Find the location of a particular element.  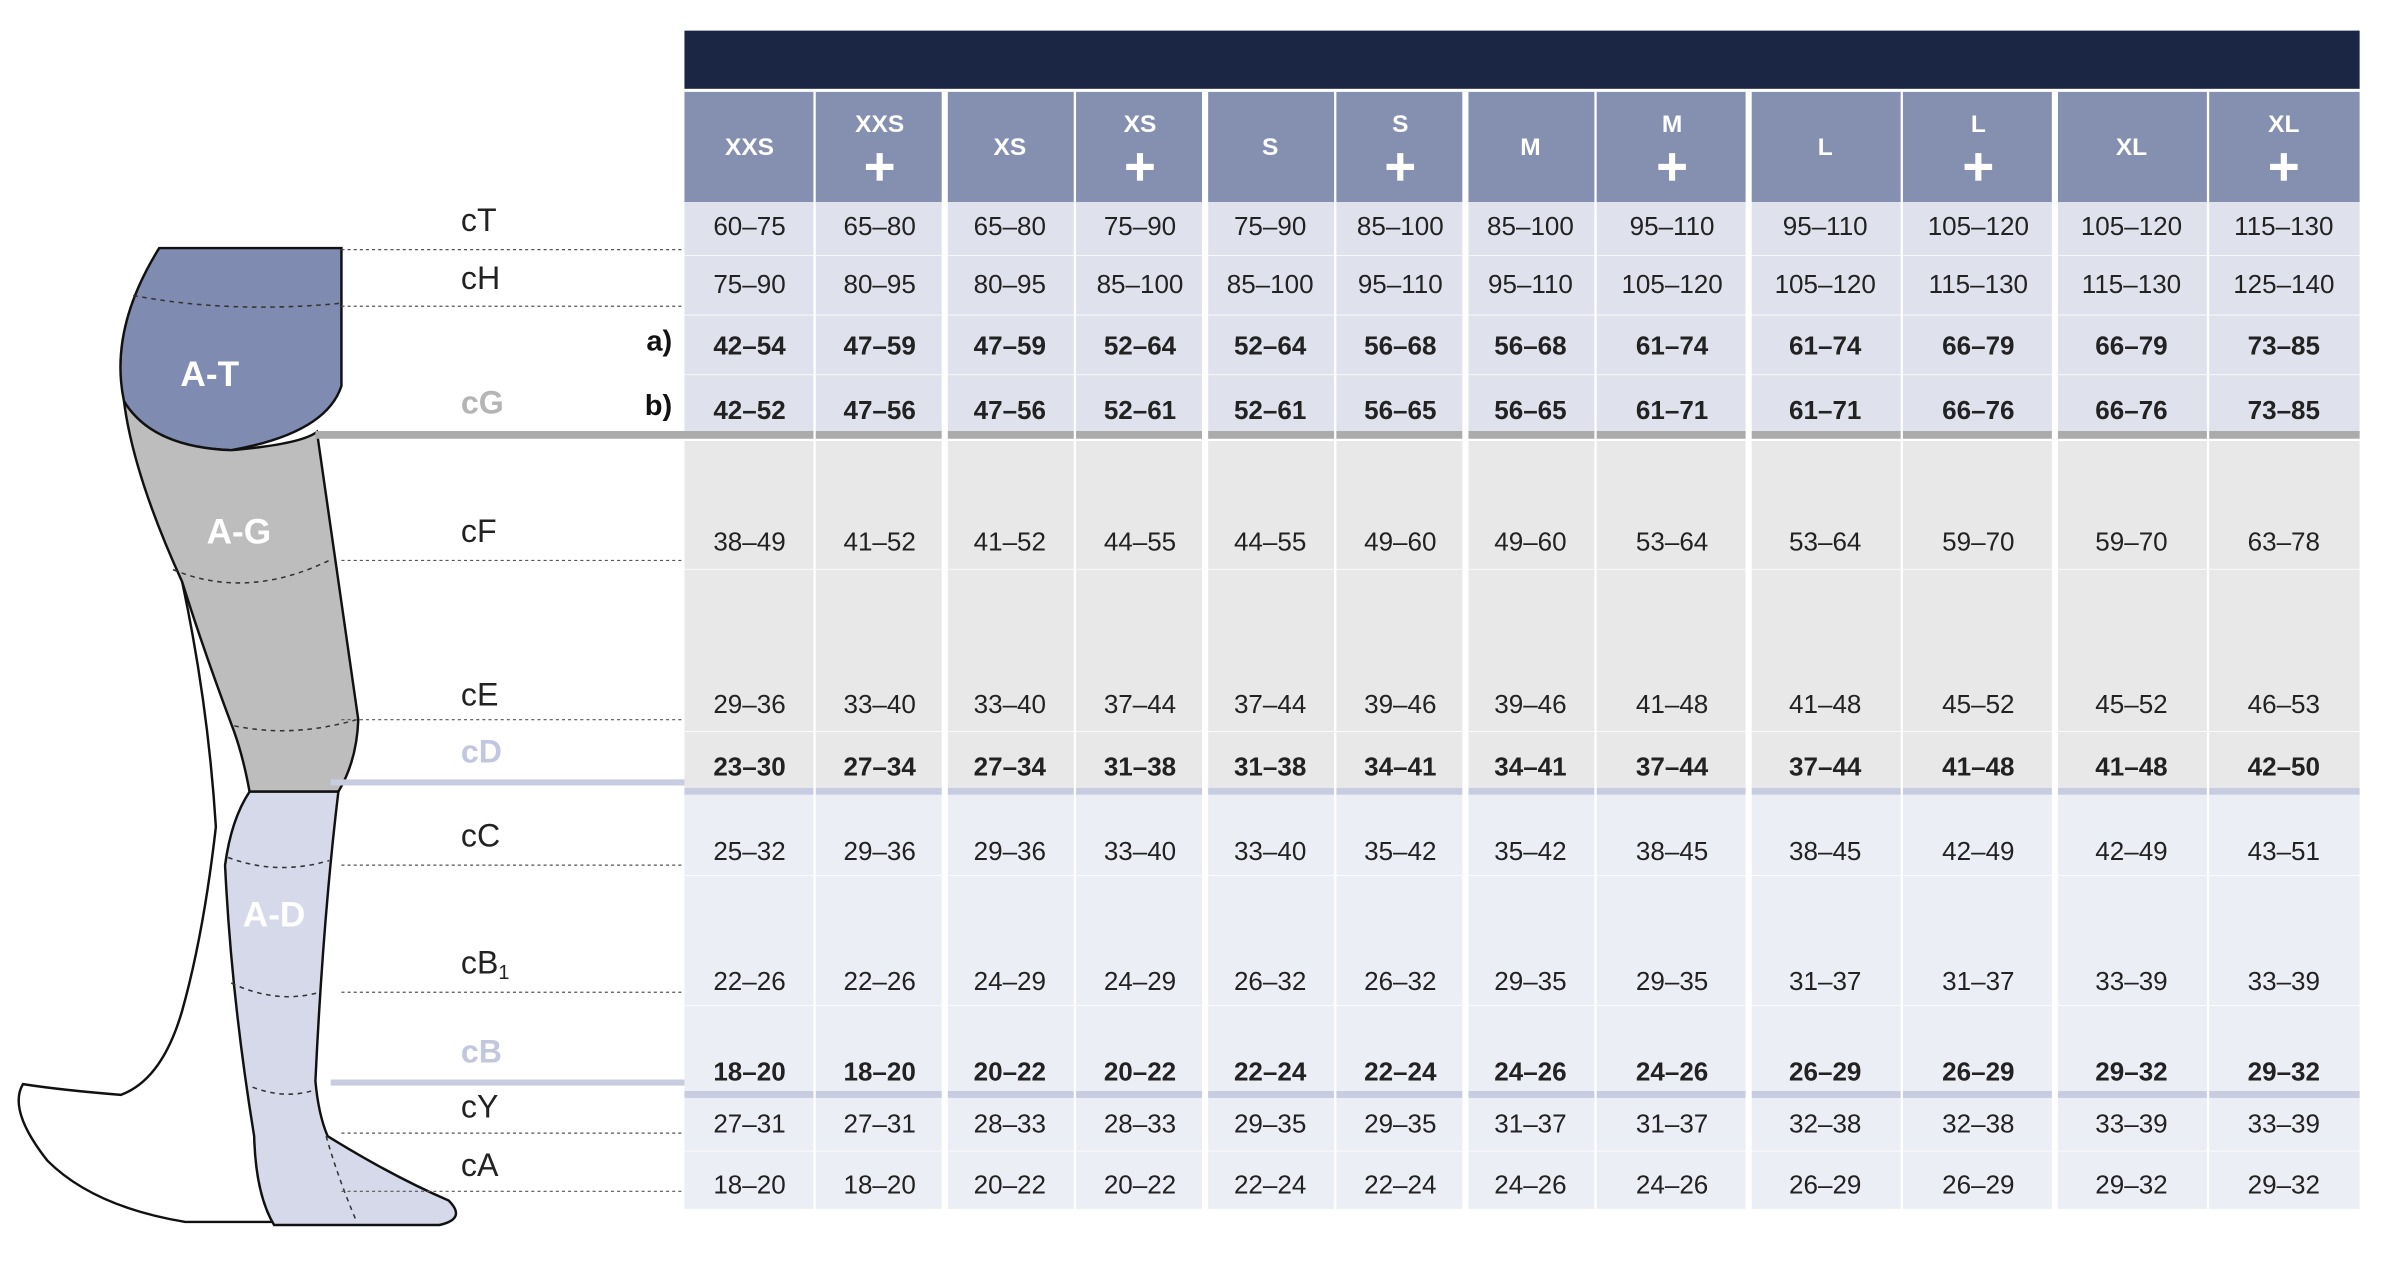

size-value: 75–90 is located at coordinates (1140, 226).